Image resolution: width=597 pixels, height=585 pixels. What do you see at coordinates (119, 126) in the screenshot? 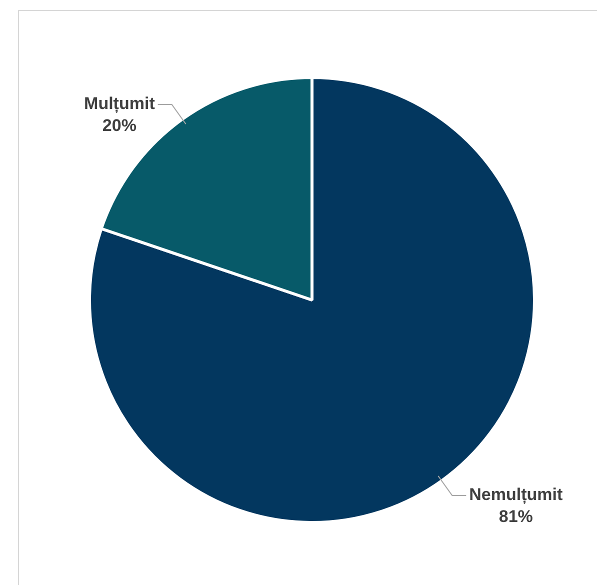
I see `data-label: 20%` at bounding box center [119, 126].